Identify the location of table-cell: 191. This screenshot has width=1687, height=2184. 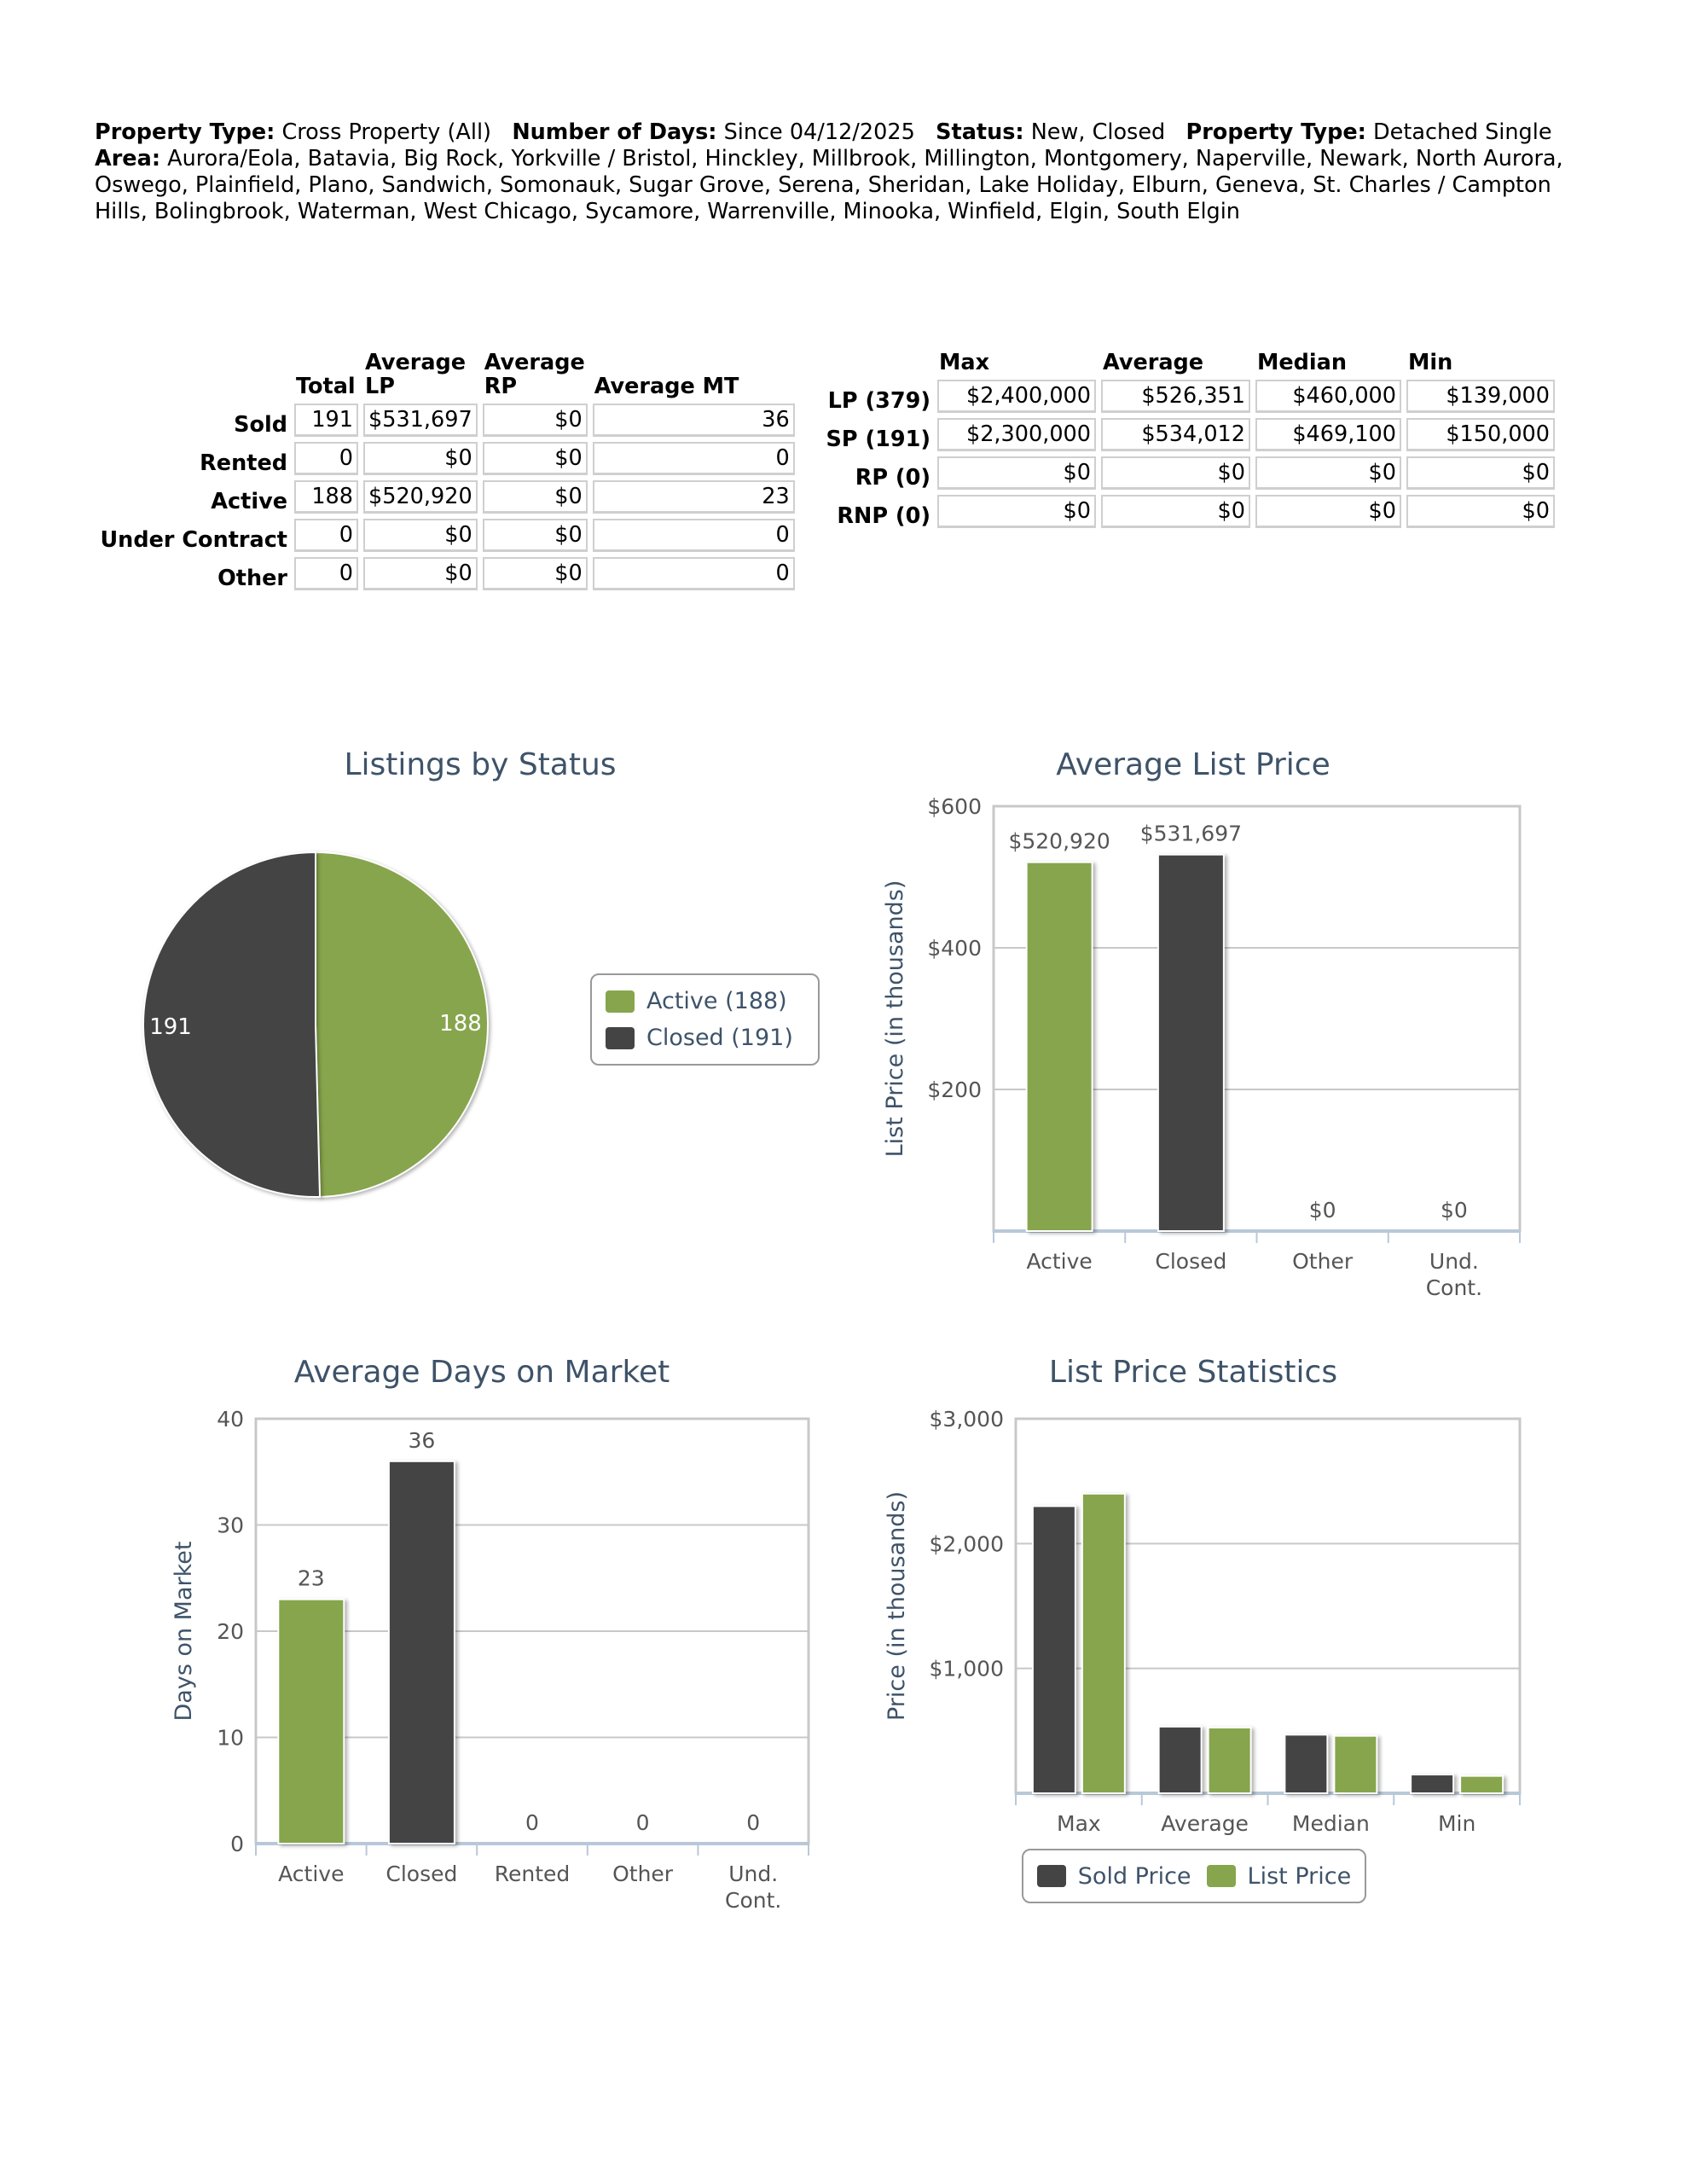
(326, 420).